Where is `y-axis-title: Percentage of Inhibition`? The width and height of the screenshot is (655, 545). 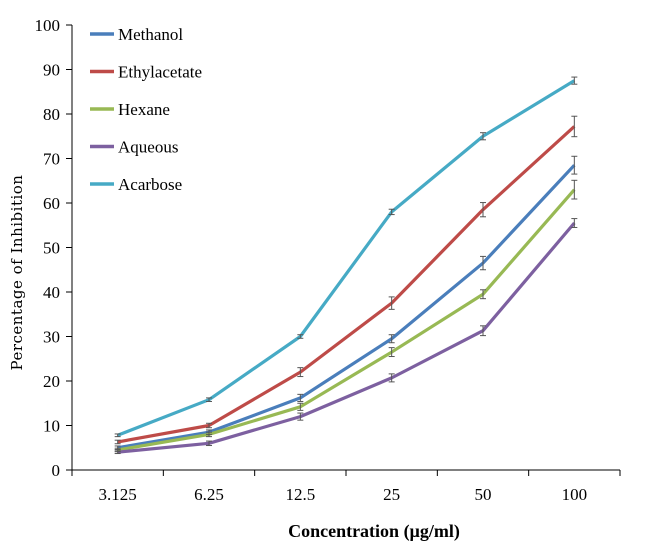
y-axis-title: Percentage of Inhibition is located at coordinates (17, 273).